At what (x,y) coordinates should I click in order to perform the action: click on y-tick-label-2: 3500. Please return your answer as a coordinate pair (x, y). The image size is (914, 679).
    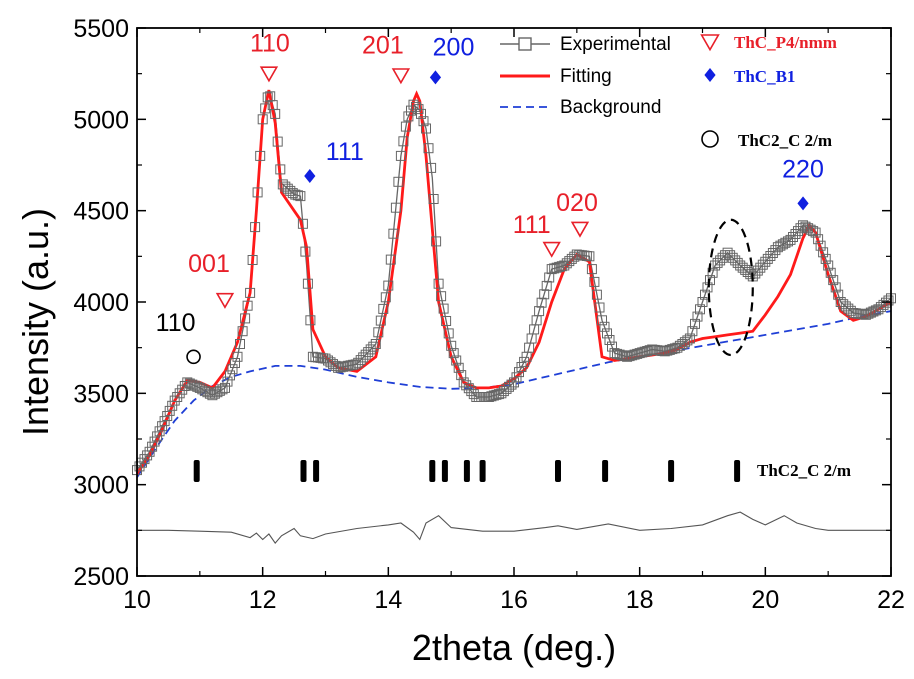
    Looking at the image, I should click on (101, 394).